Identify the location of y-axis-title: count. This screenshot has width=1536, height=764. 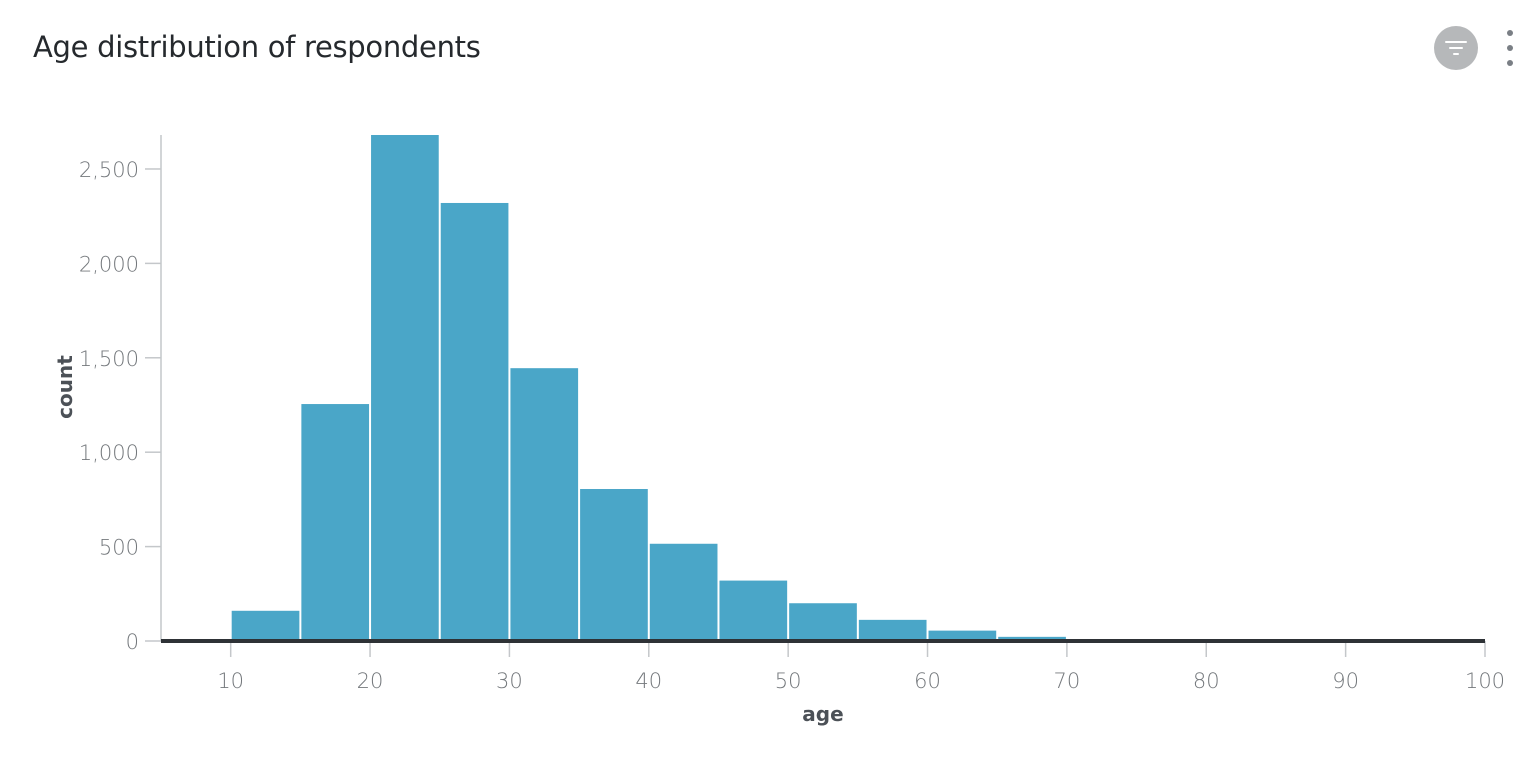
(65, 387).